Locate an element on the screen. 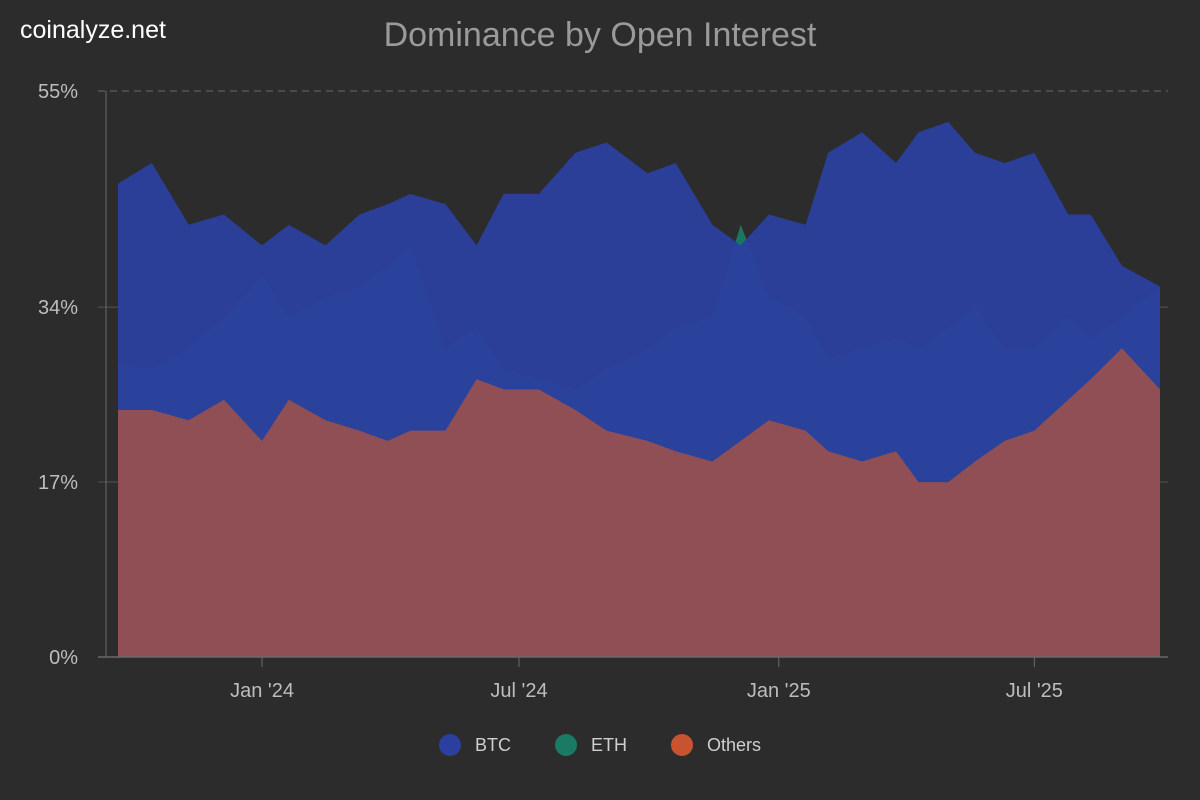 The image size is (1200, 800). y-tick-label: 17% is located at coordinates (58, 483).